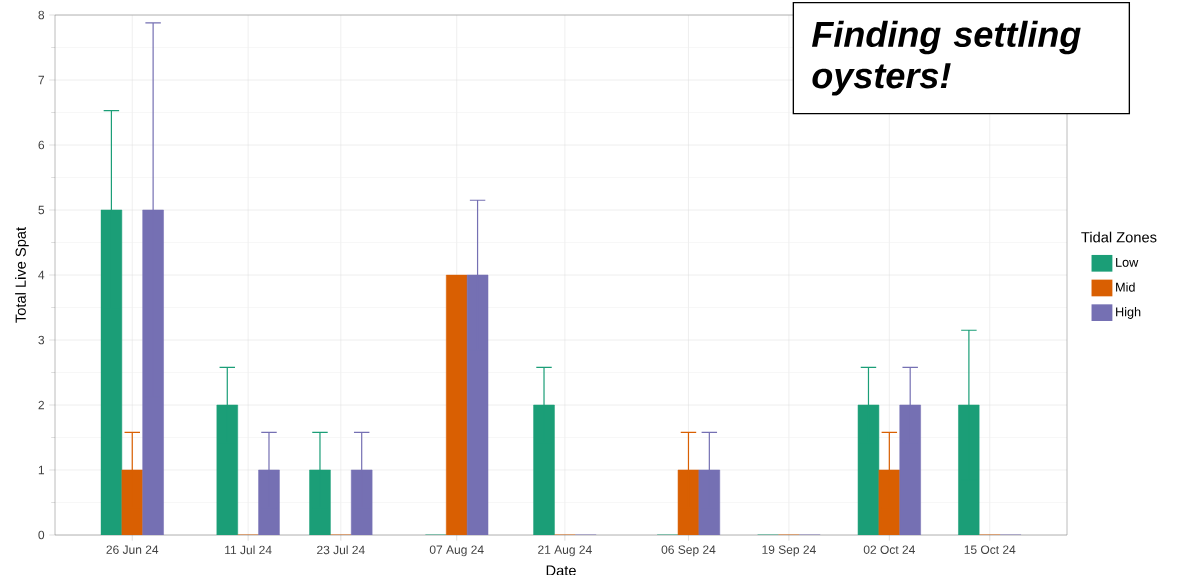 The image size is (1180, 575). Describe the element at coordinates (789, 551) in the screenshot. I see `x-tick-label: 19 Sep 24` at that location.